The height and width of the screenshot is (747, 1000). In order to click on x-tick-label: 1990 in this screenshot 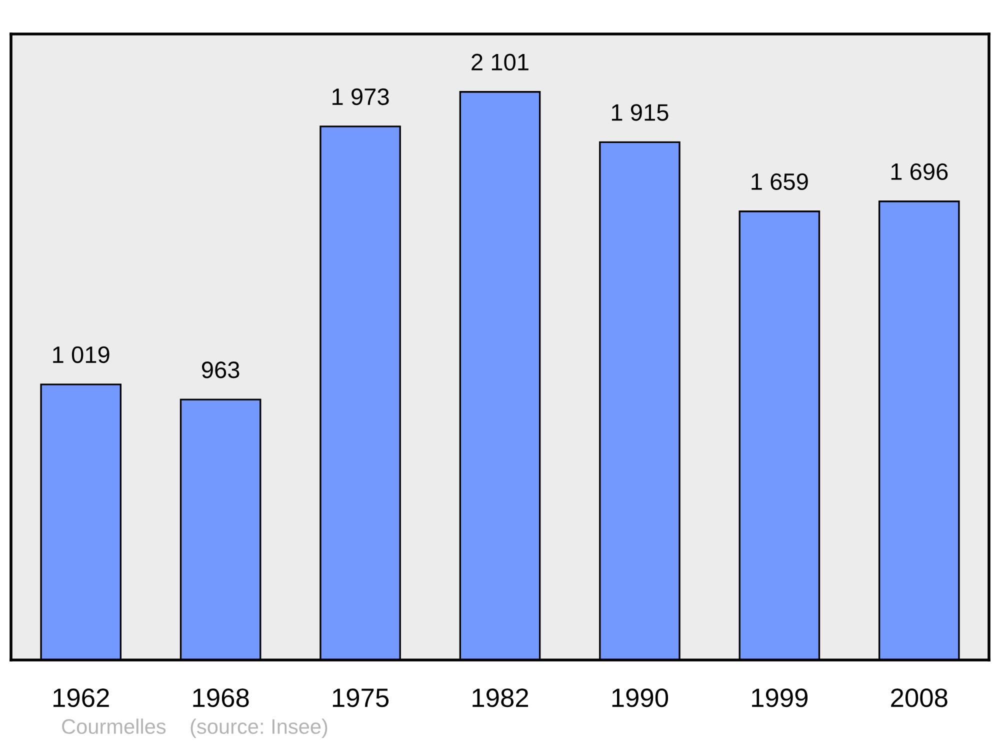, I will do `click(640, 698)`.